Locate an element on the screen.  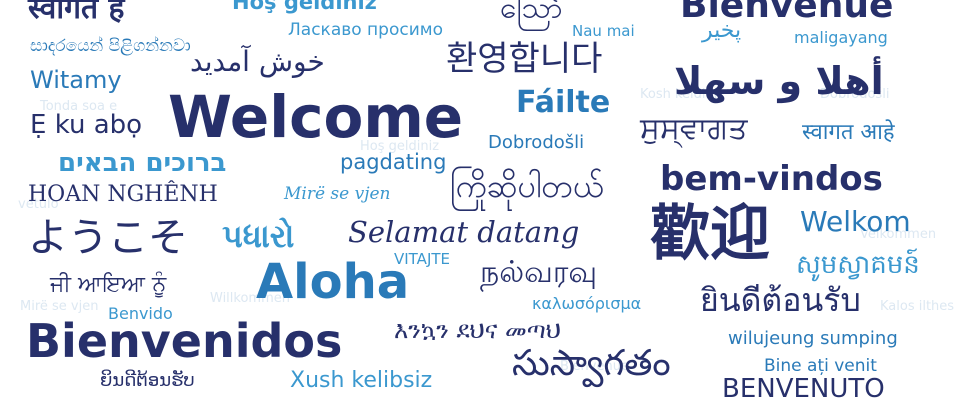
word-greek: καλωσόρισμα is located at coordinates (587, 303).